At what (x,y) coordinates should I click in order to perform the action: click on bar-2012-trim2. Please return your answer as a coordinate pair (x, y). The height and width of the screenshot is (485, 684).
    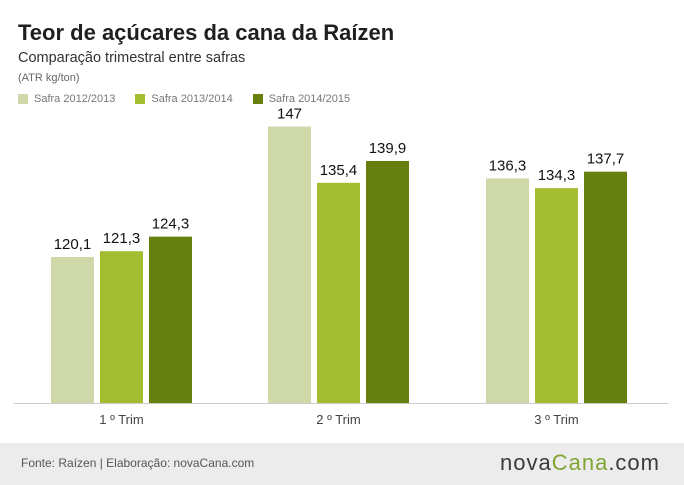
    Looking at the image, I should click on (289, 265).